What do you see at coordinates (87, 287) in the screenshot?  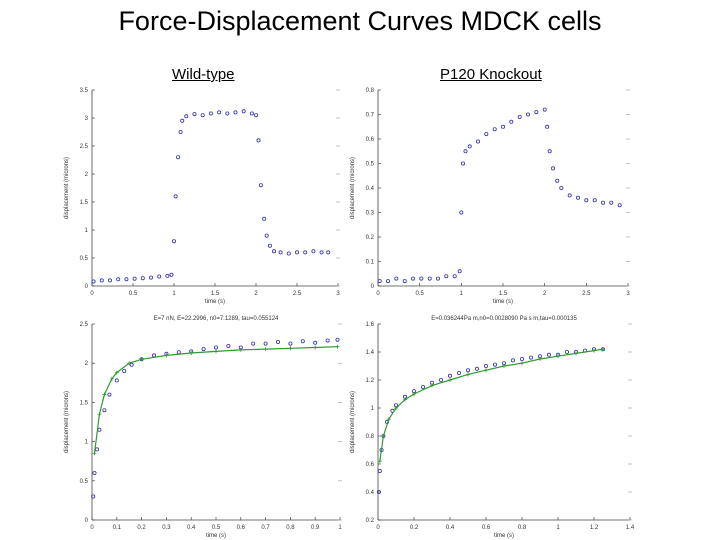 I see `wt-step-y-tick-label: 0` at bounding box center [87, 287].